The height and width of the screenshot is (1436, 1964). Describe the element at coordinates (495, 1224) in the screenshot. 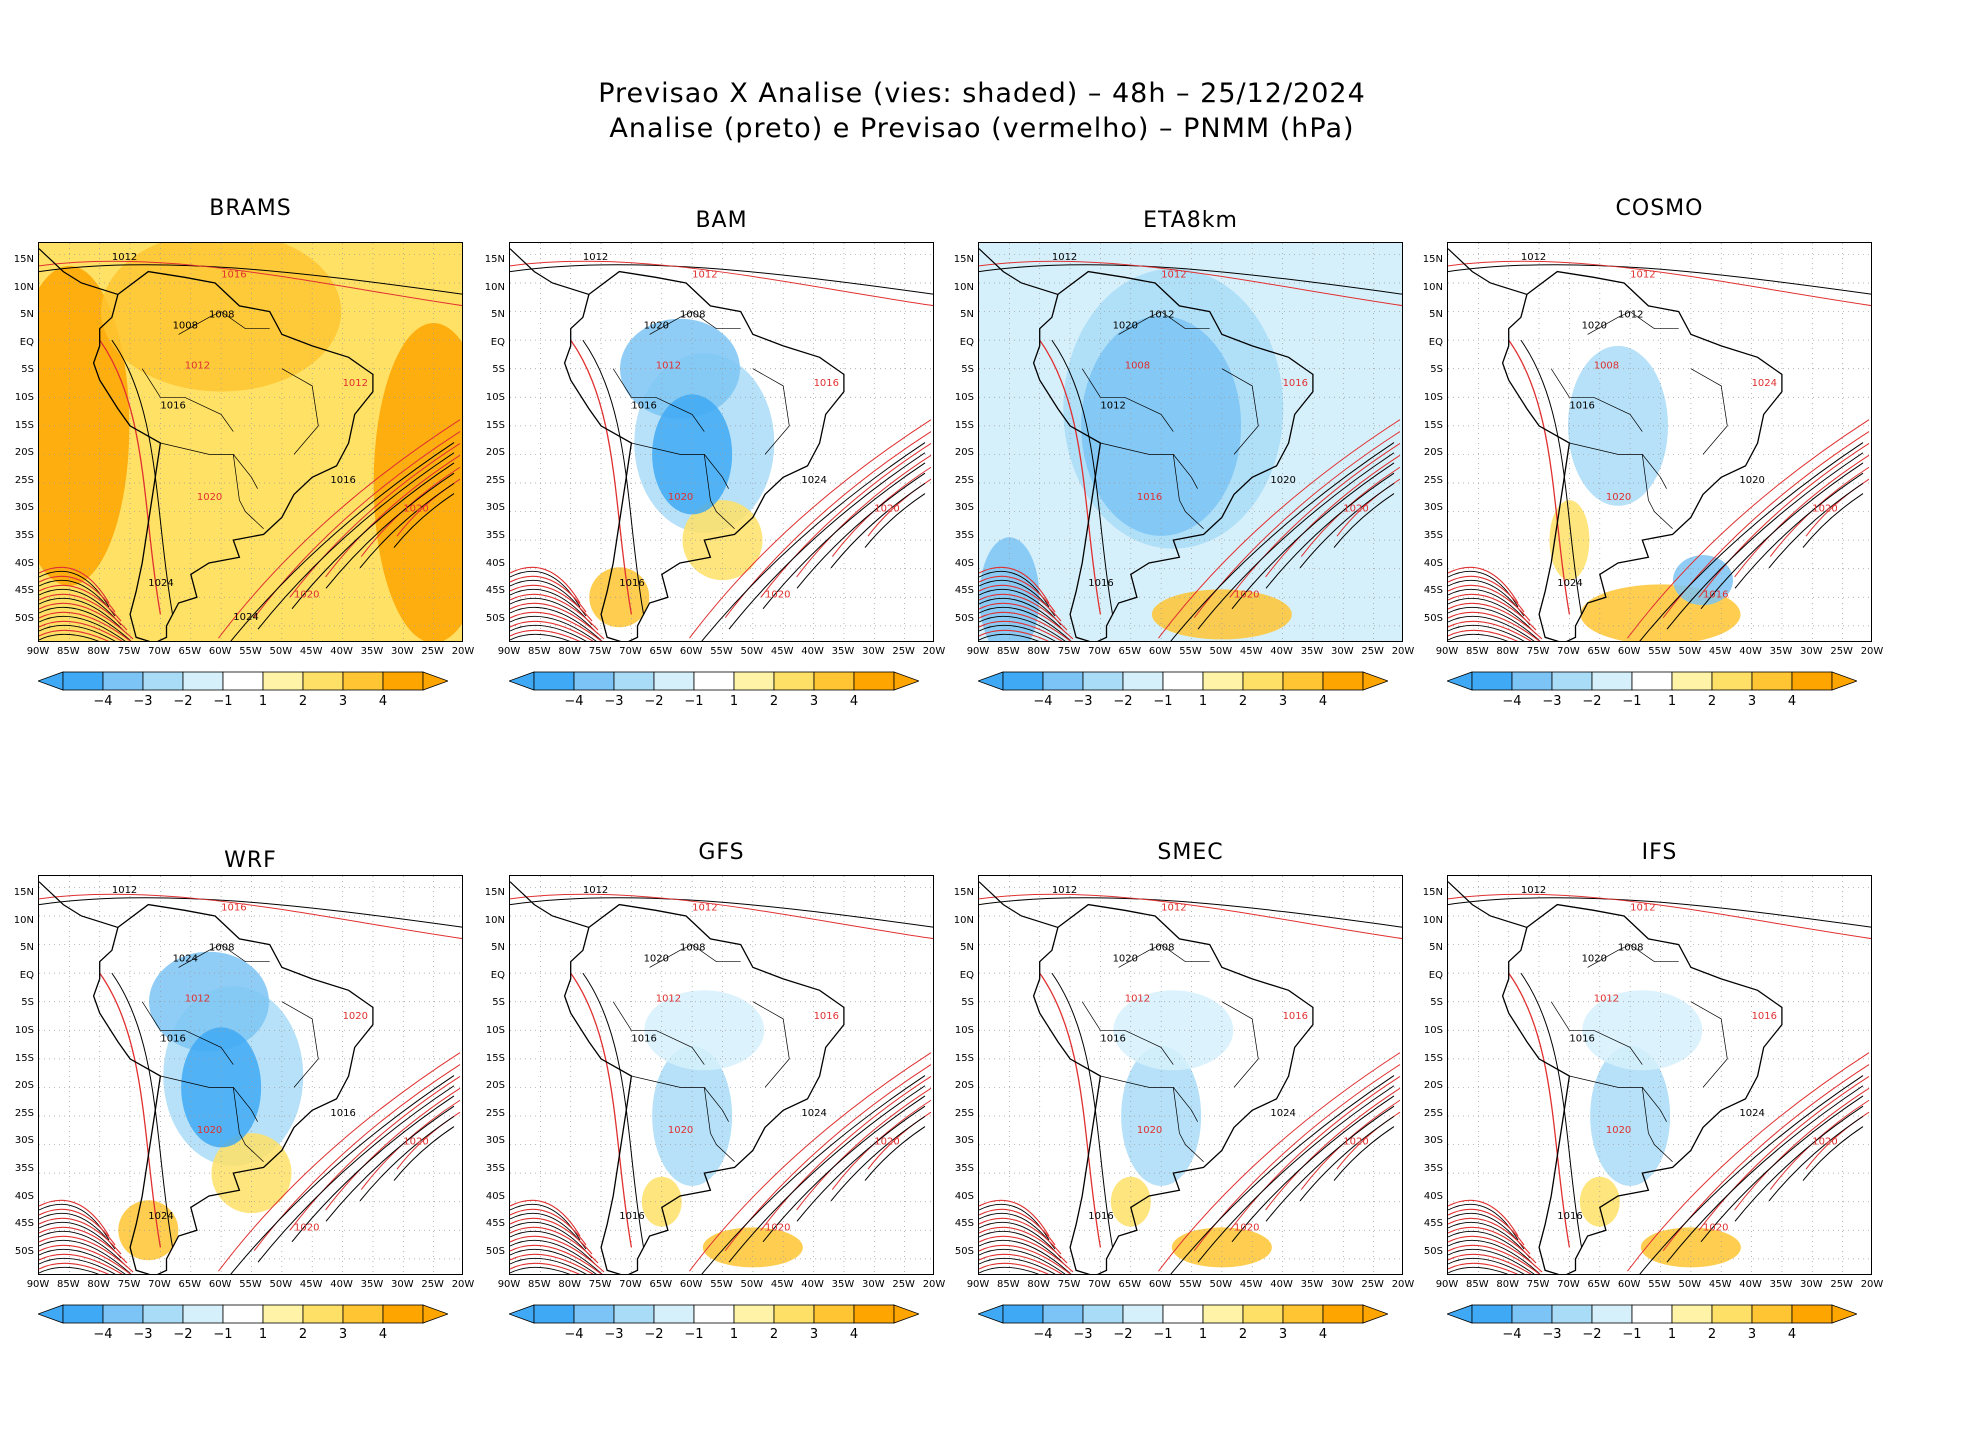

I see `lat-tick-label: 45S` at that location.